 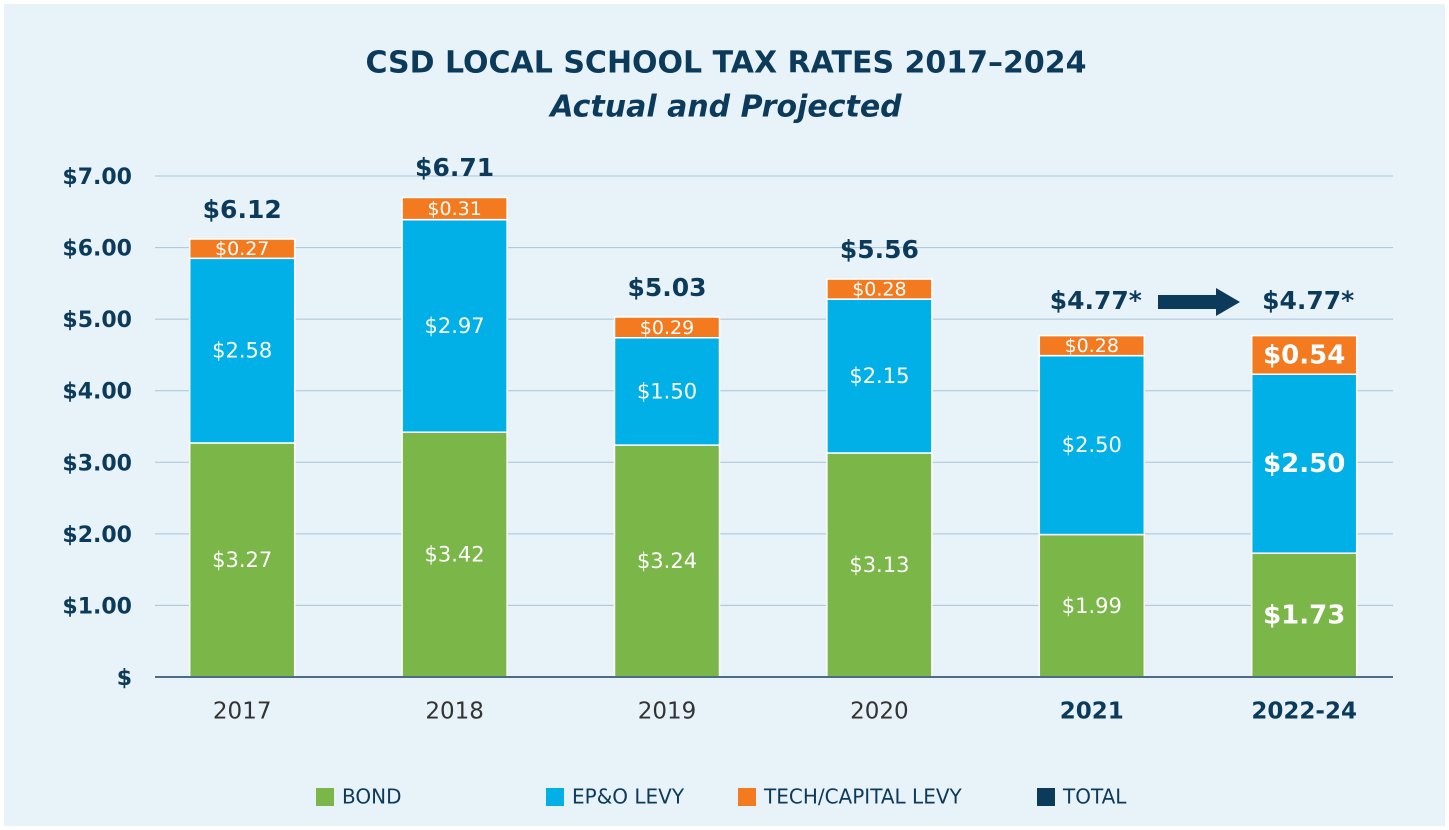 What do you see at coordinates (97, 177) in the screenshot?
I see `y-tick-label: $7.00` at bounding box center [97, 177].